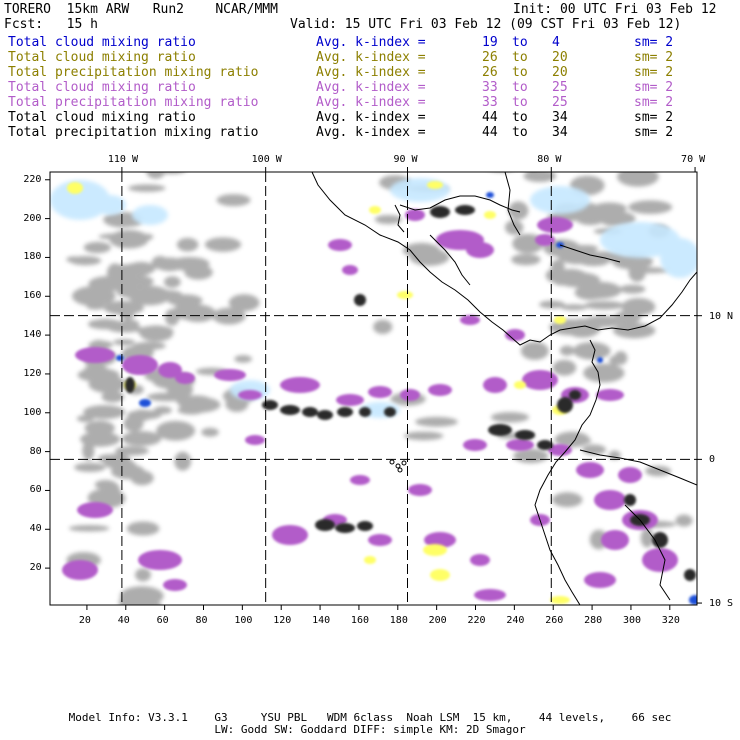 The height and width of the screenshot is (740, 740). I want to click on y-tick-label: 180, so click(32, 257).